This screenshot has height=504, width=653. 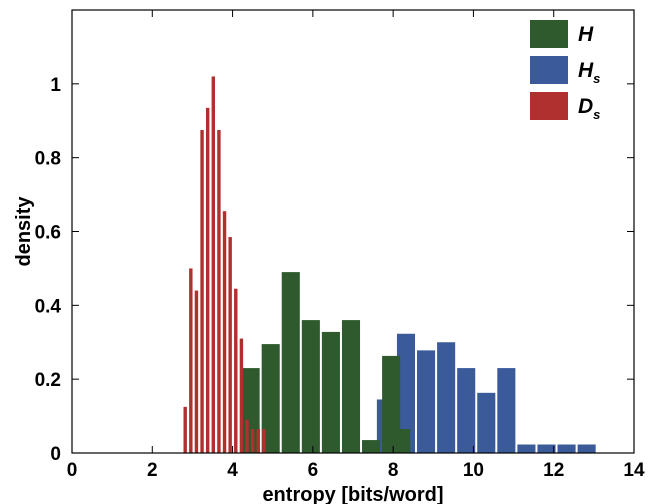 I want to click on y-tick-label: 0.4, so click(x=48, y=306).